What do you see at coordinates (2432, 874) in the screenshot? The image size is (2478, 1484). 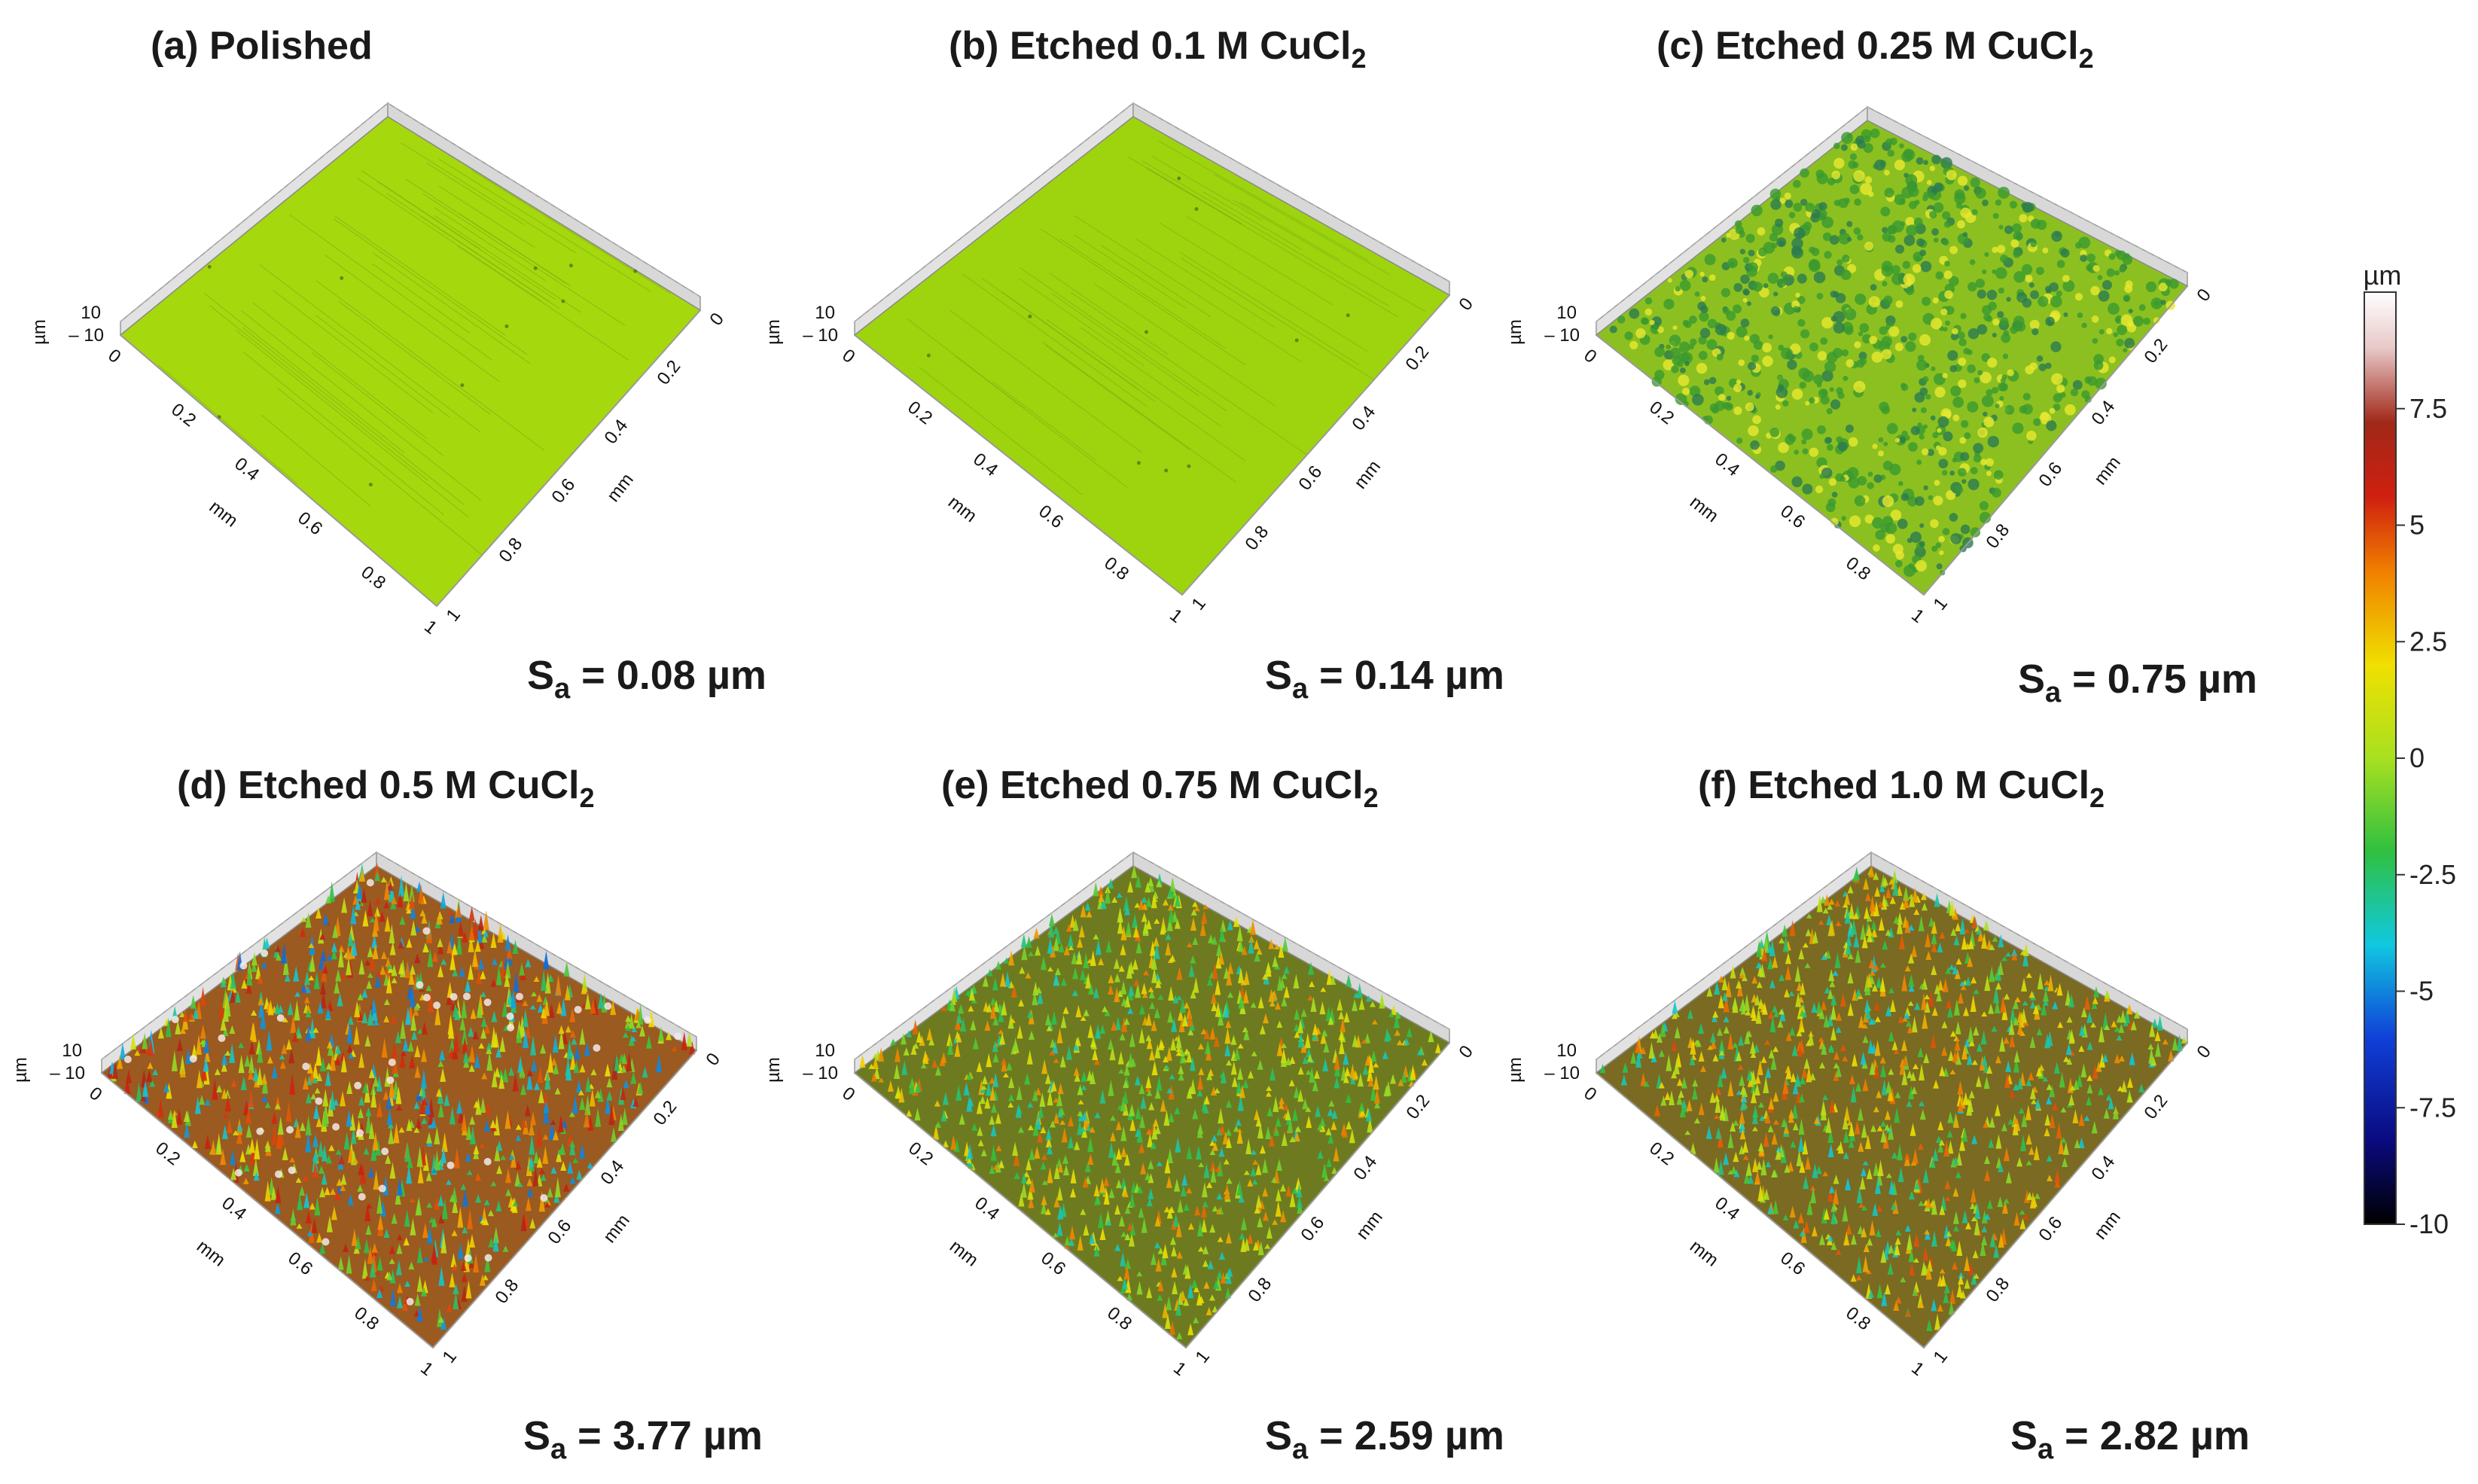 I see `colorbar-tick-label: -2.5` at bounding box center [2432, 874].